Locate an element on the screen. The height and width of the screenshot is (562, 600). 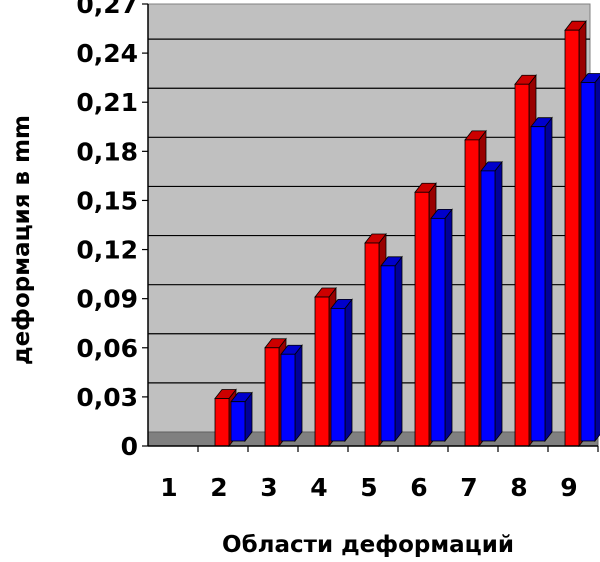
x-tick-label: 1 is located at coordinates (168, 487).